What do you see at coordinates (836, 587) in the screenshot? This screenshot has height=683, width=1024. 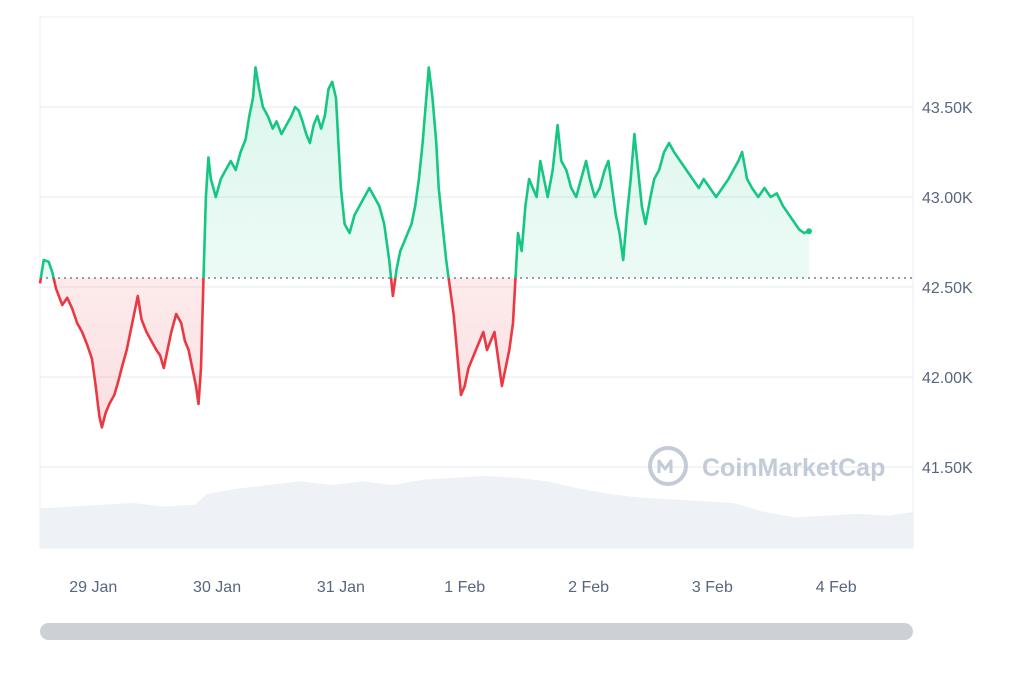 I see `x-tick-label: 4 Feb` at bounding box center [836, 587].